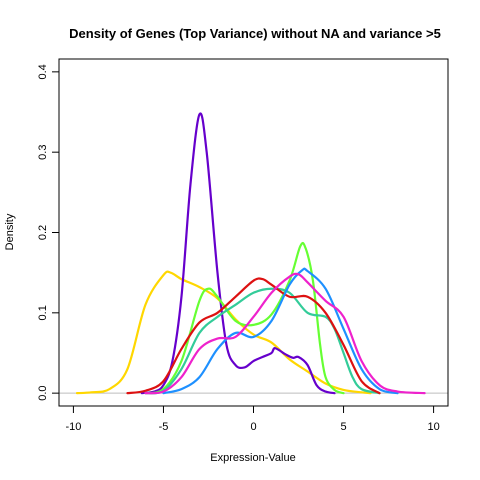  What do you see at coordinates (73, 427) in the screenshot?
I see `x-tick-label: -10` at bounding box center [73, 427].